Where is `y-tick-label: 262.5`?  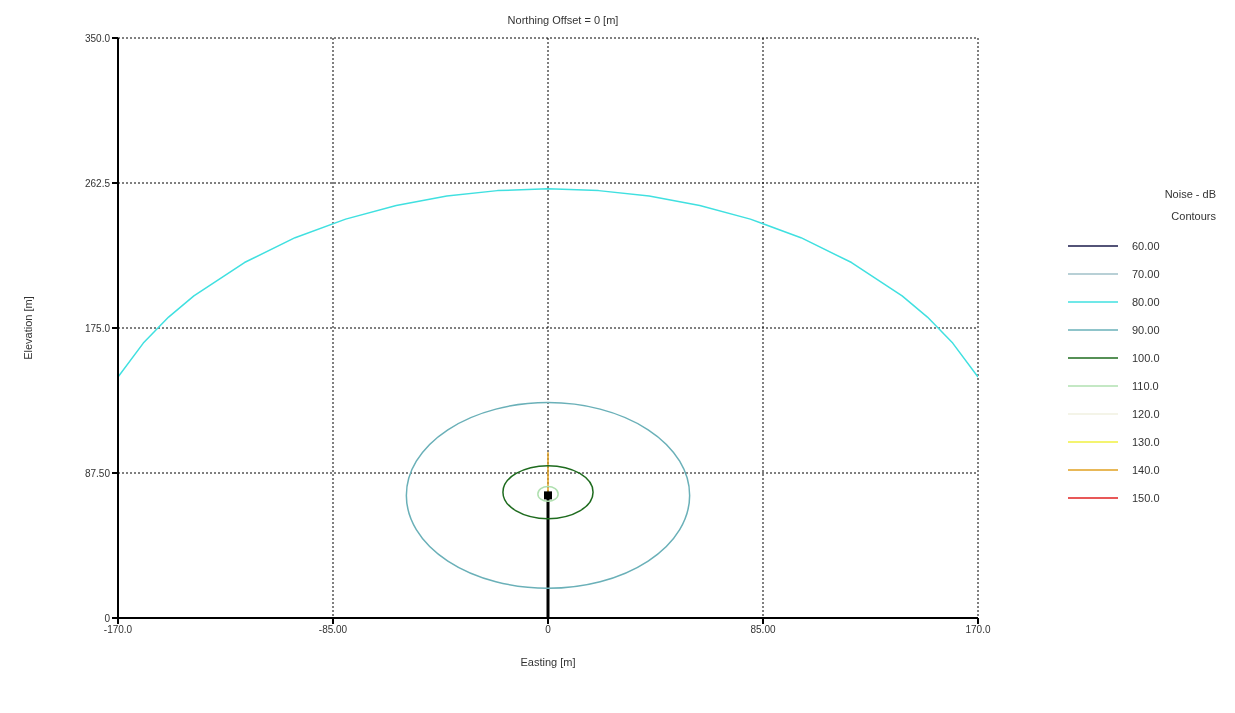
y-tick-label: 262.5 is located at coordinates (97, 183).